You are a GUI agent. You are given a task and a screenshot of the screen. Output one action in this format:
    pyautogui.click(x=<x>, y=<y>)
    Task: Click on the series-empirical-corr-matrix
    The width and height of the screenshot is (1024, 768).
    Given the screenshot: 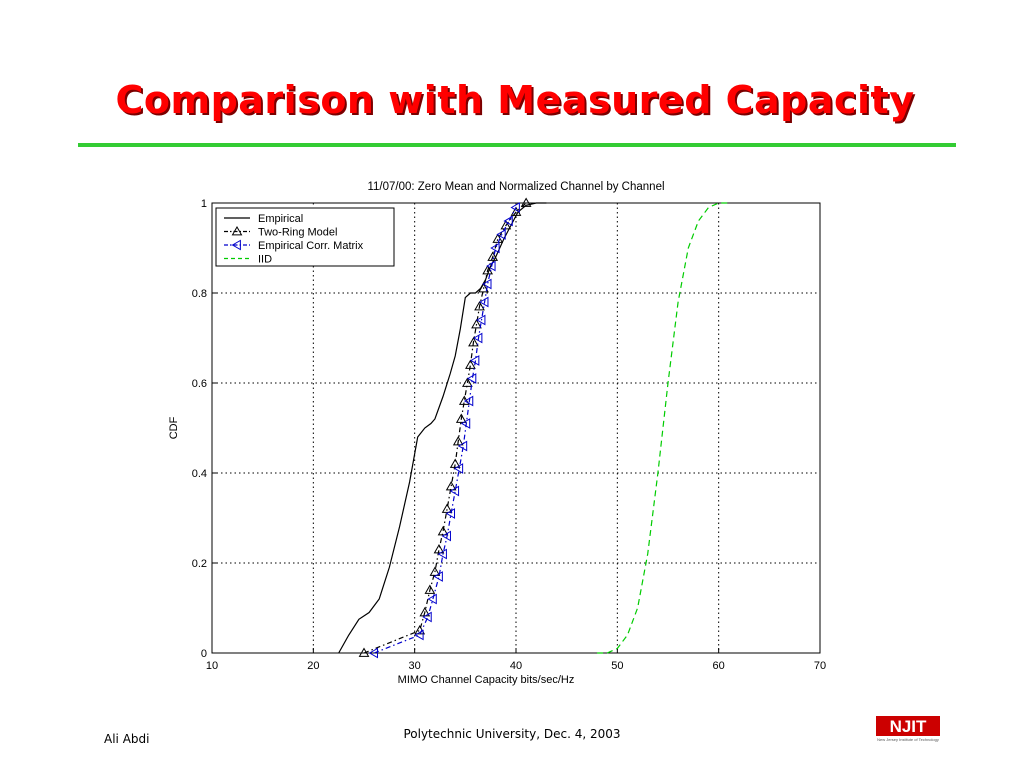 What is the action you would take?
    pyautogui.click(x=444, y=430)
    